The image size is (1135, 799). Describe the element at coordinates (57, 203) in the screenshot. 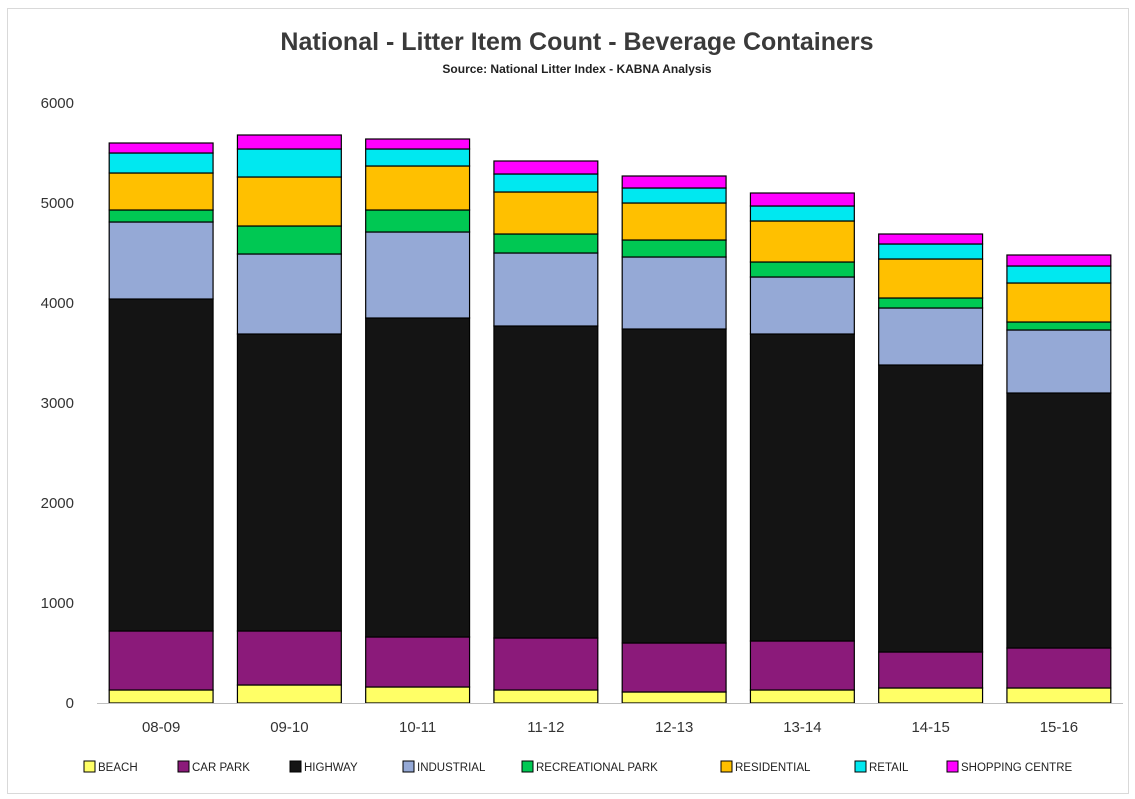

I see `y-tick-label: 5000` at that location.